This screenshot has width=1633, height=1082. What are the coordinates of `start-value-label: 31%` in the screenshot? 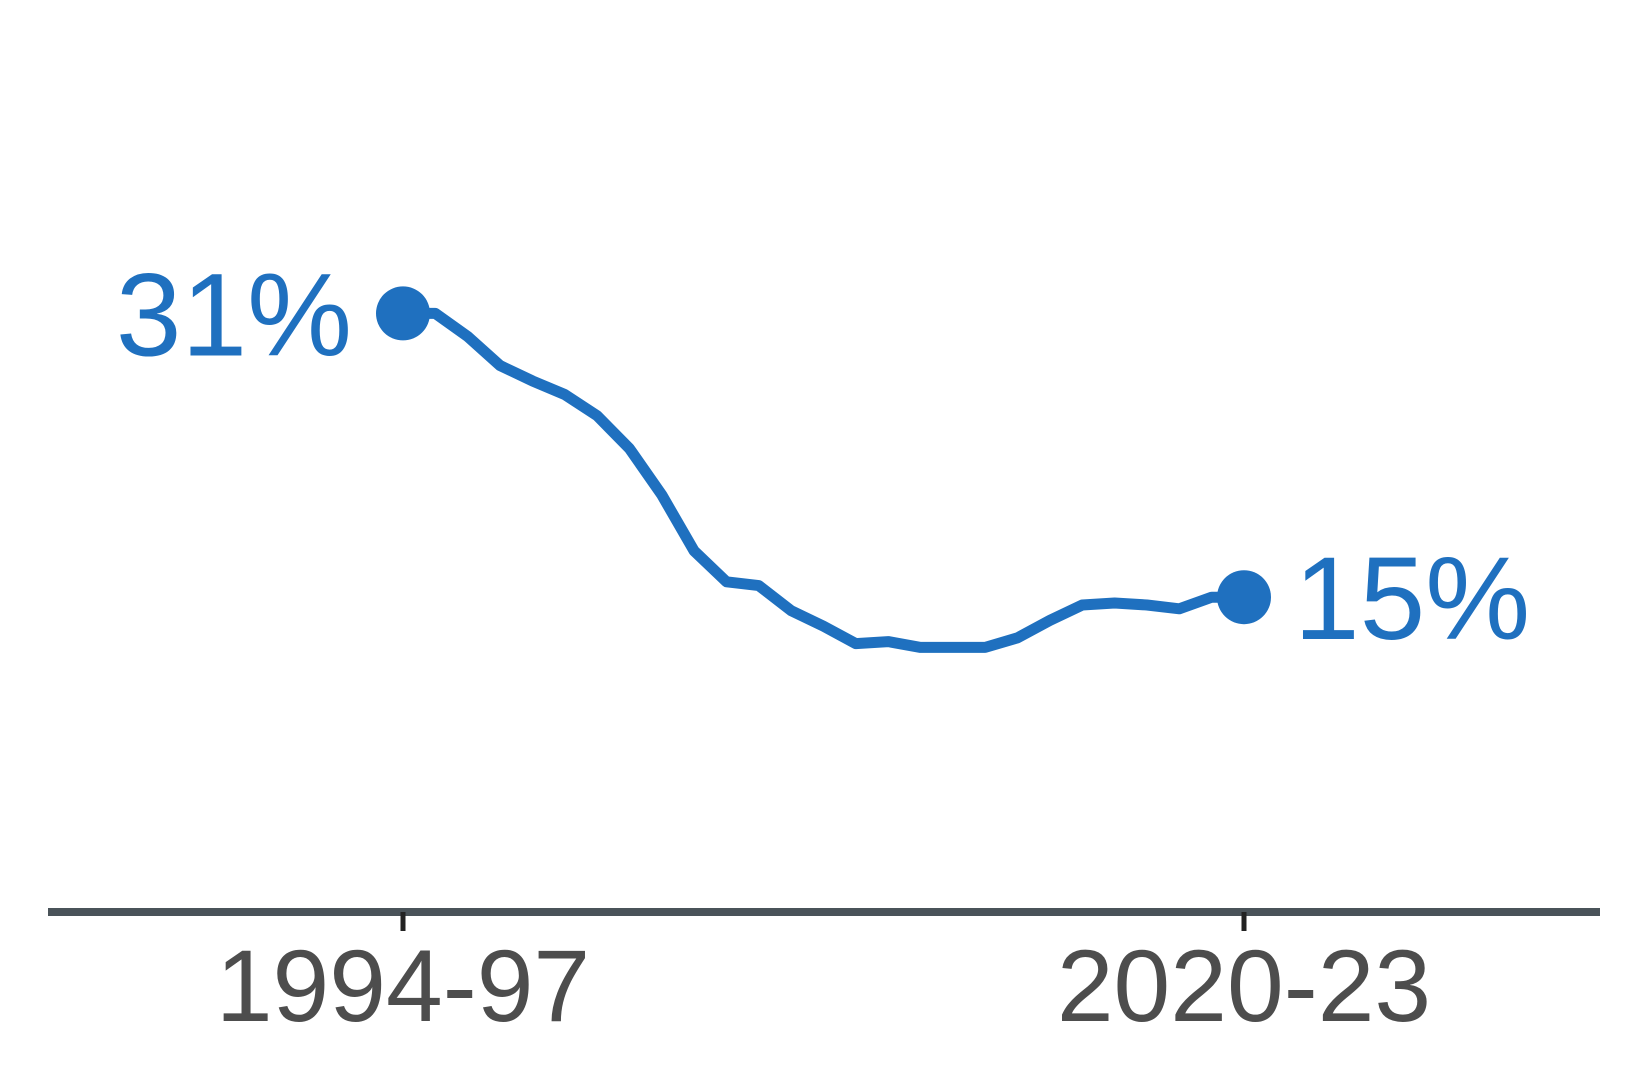 It's located at (234, 315).